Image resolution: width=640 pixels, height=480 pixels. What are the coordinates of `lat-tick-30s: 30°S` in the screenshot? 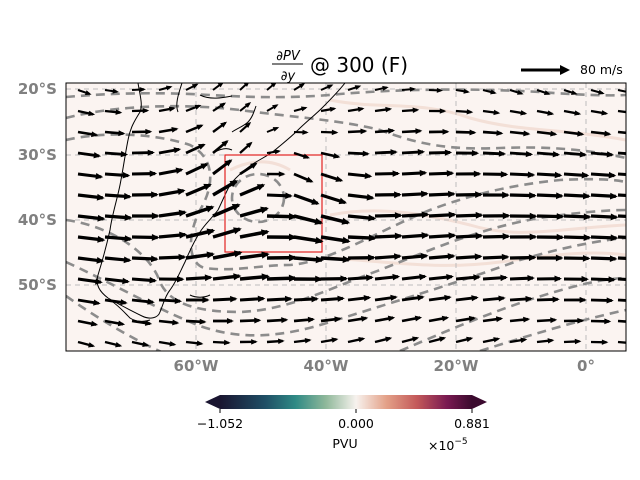 It's located at (37, 155).